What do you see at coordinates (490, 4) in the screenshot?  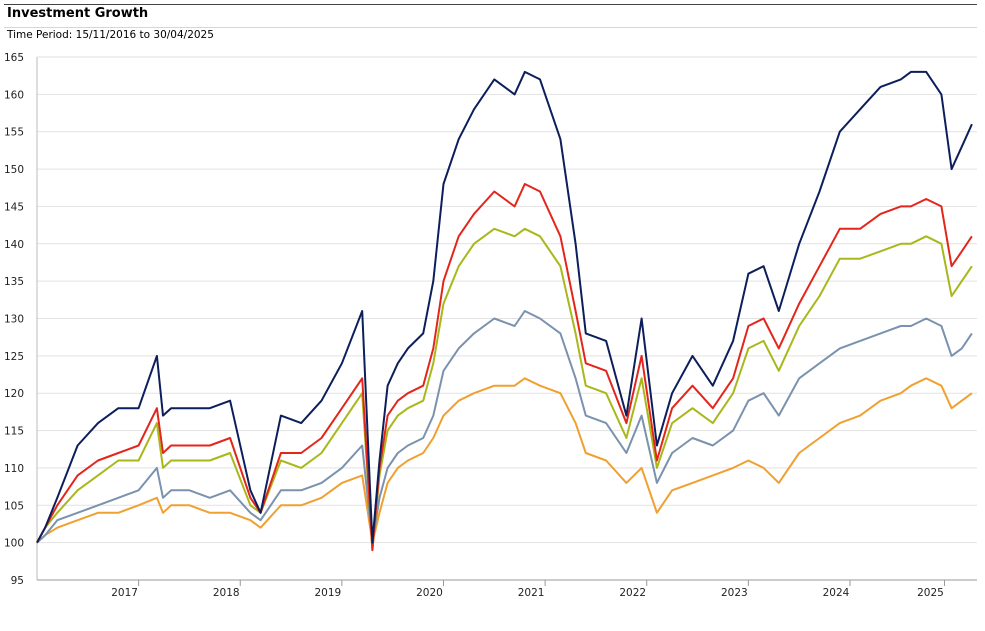 I see `header-top-rule` at bounding box center [490, 4].